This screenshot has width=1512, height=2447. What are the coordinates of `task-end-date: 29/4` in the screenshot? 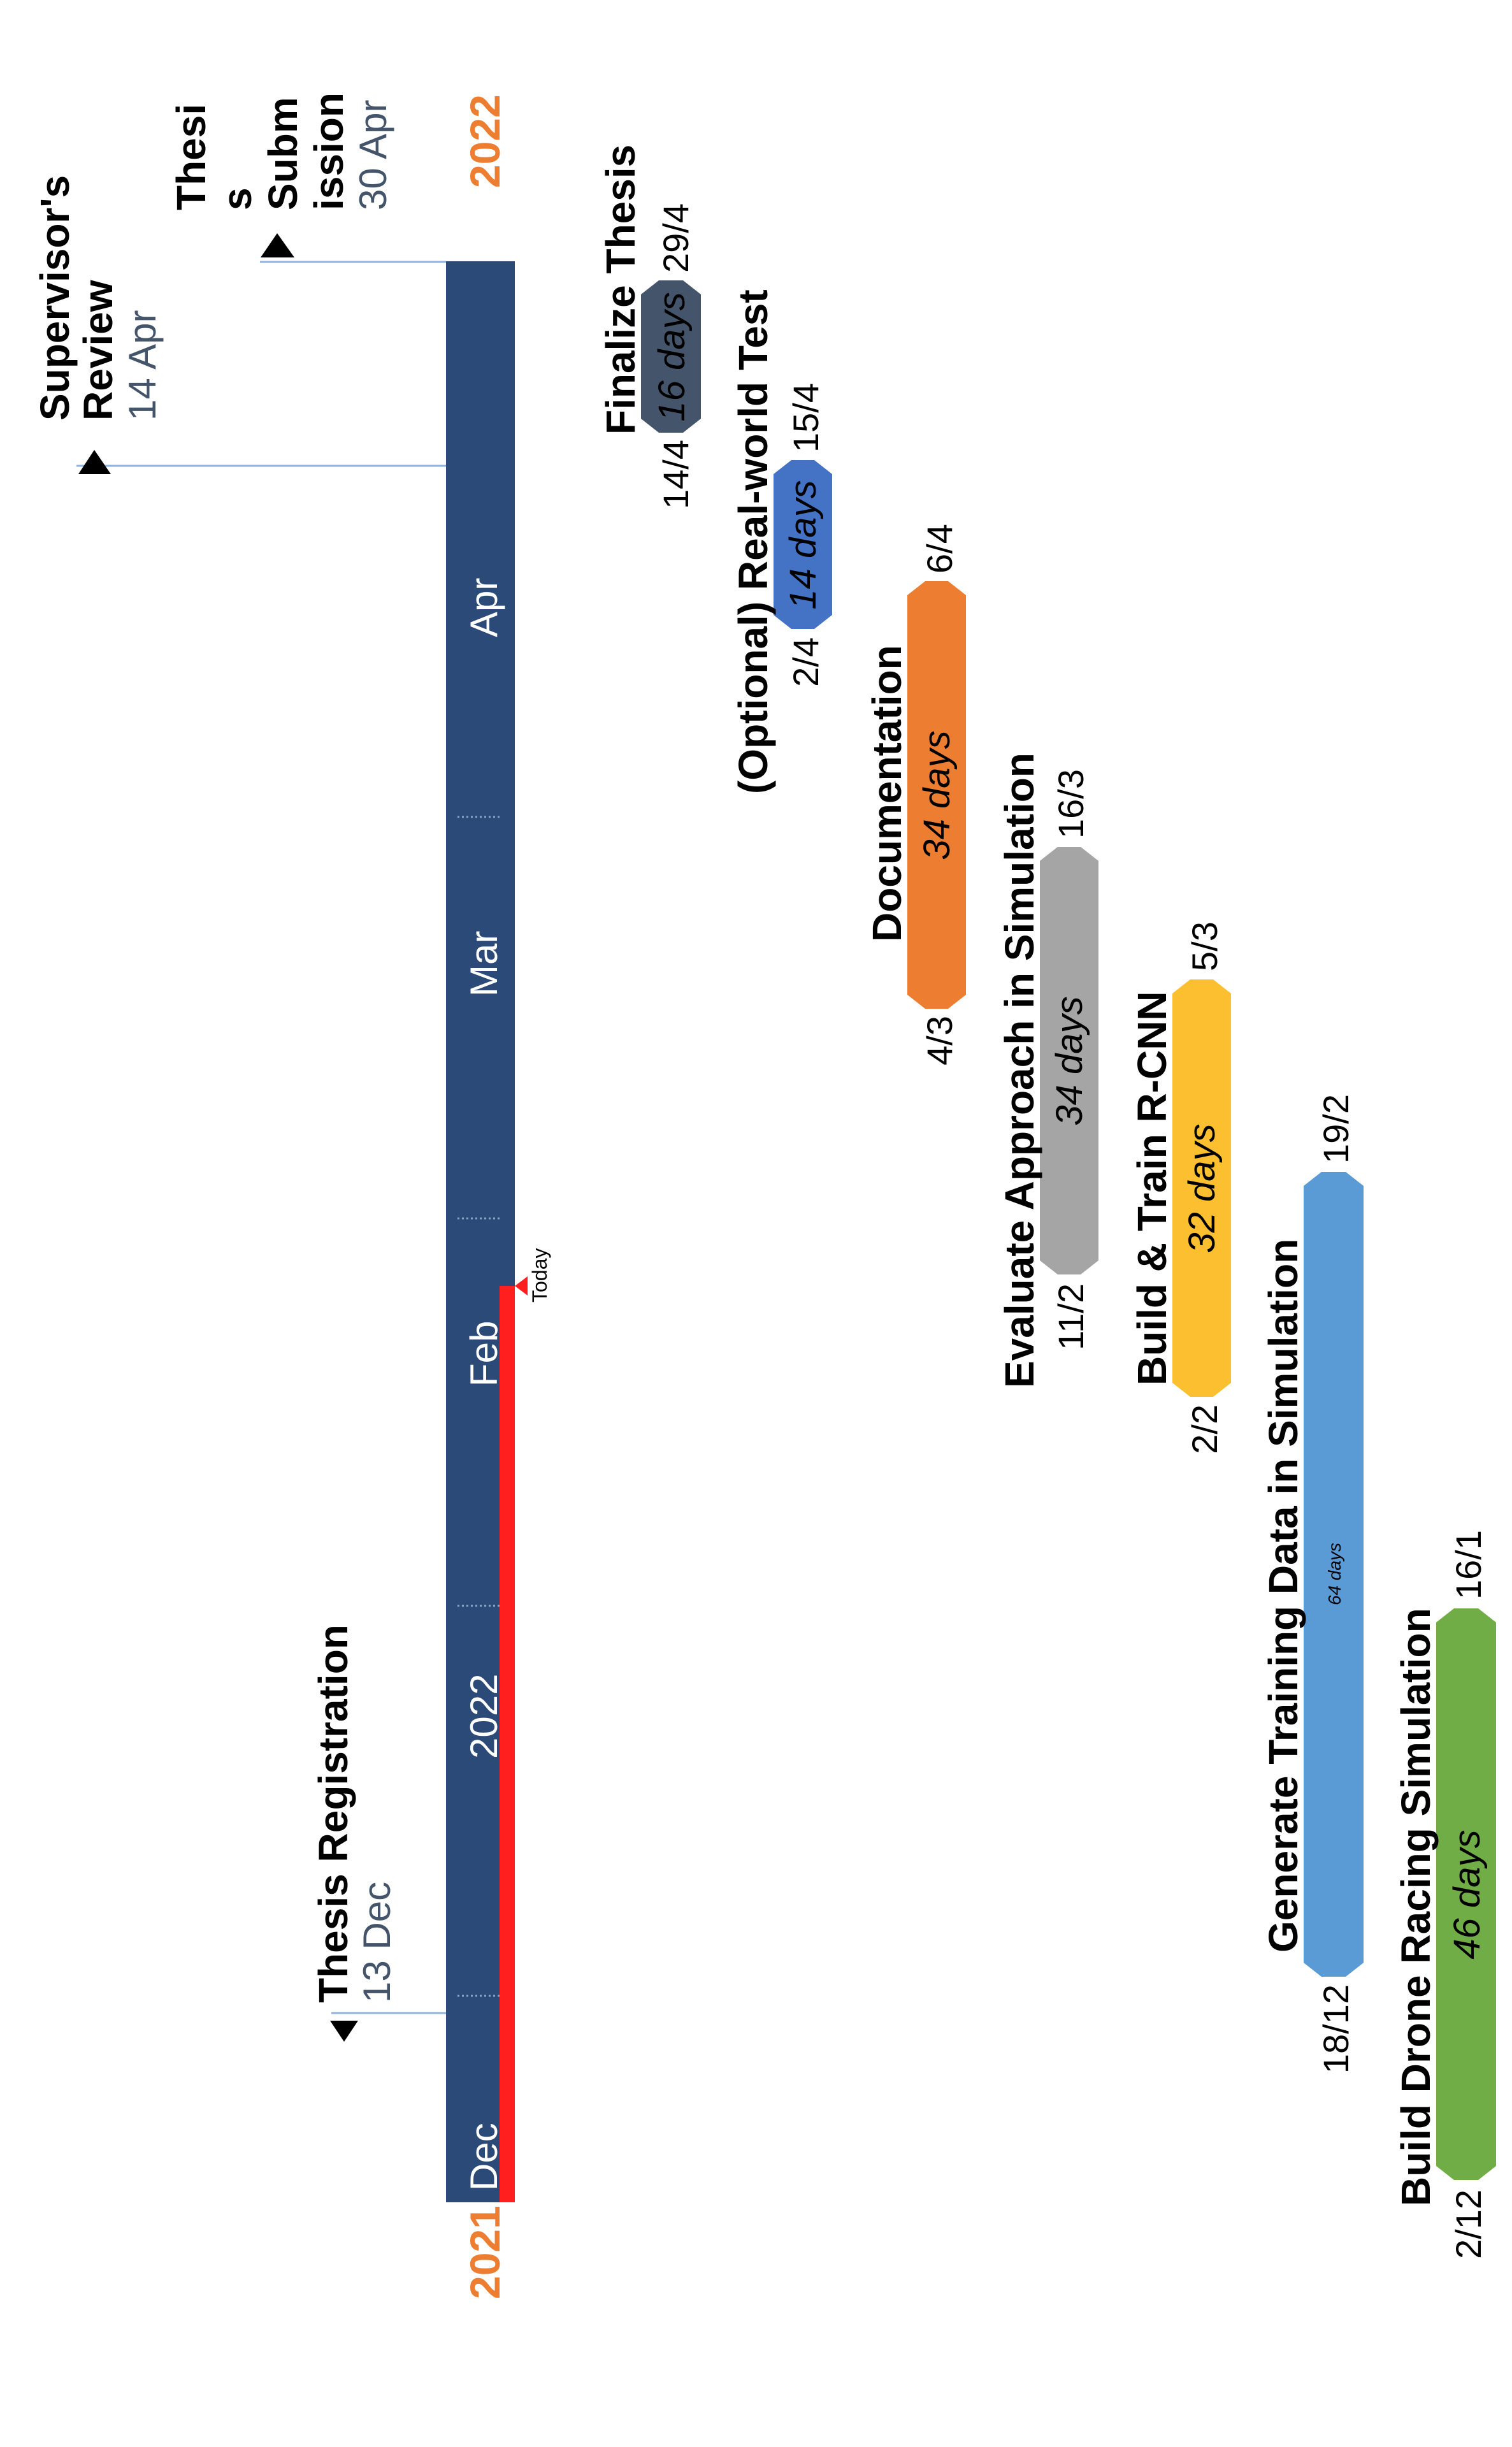 It's located at (676, 238).